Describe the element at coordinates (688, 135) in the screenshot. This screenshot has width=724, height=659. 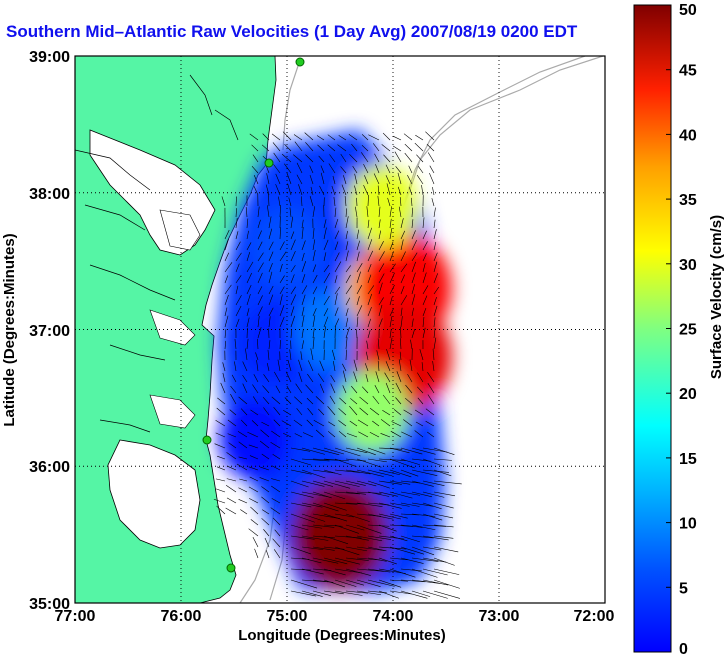
I see `colorbar-tick-label: 40` at that location.